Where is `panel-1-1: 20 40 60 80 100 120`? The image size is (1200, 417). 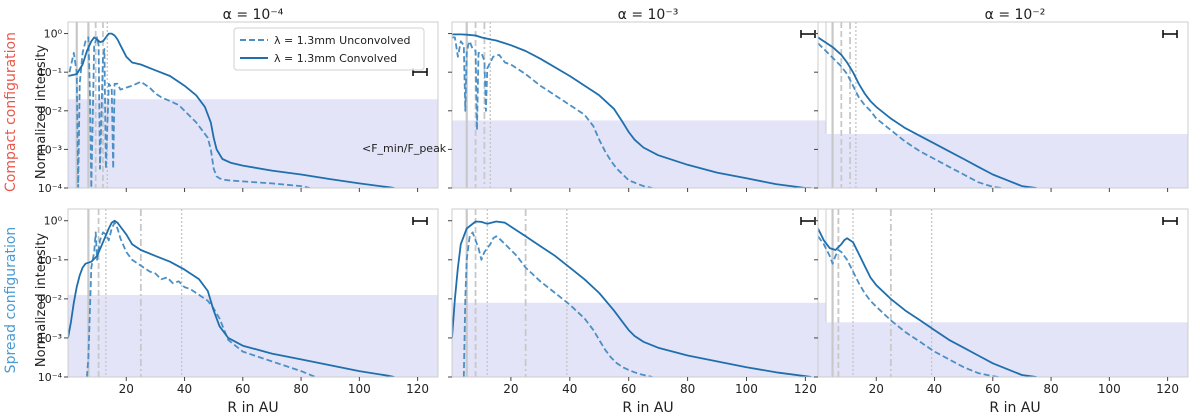 panel-1-1: 20 40 60 80 100 120 is located at coordinates (637, 302).